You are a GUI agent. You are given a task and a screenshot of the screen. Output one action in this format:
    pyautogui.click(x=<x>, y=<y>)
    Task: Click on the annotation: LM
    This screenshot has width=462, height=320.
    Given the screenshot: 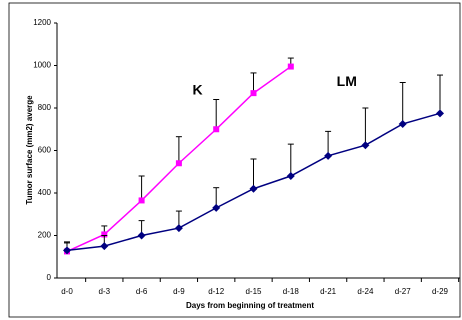 What is the action you would take?
    pyautogui.click(x=347, y=81)
    